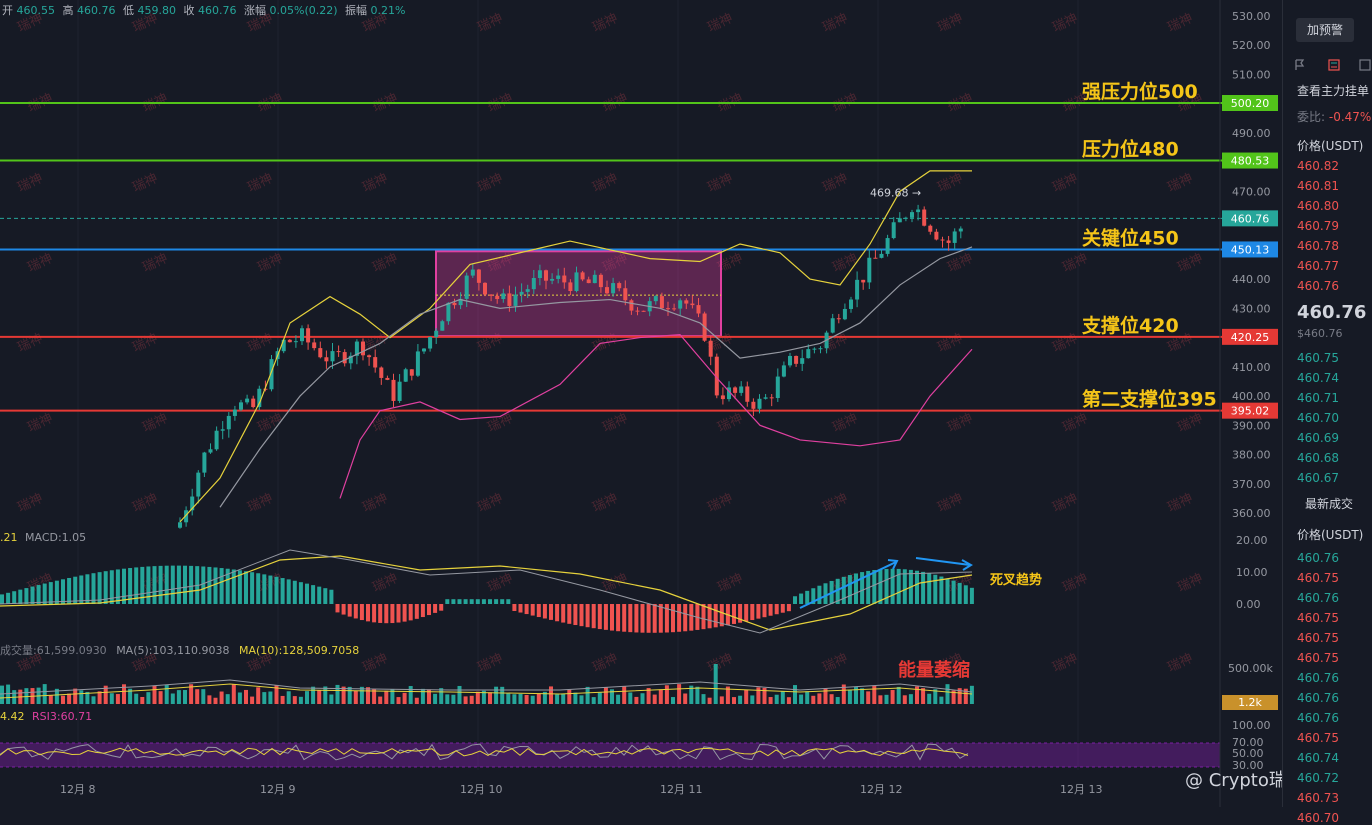 This screenshot has width=1372, height=825. I want to click on order-book-row: 460.76, so click(1318, 286).